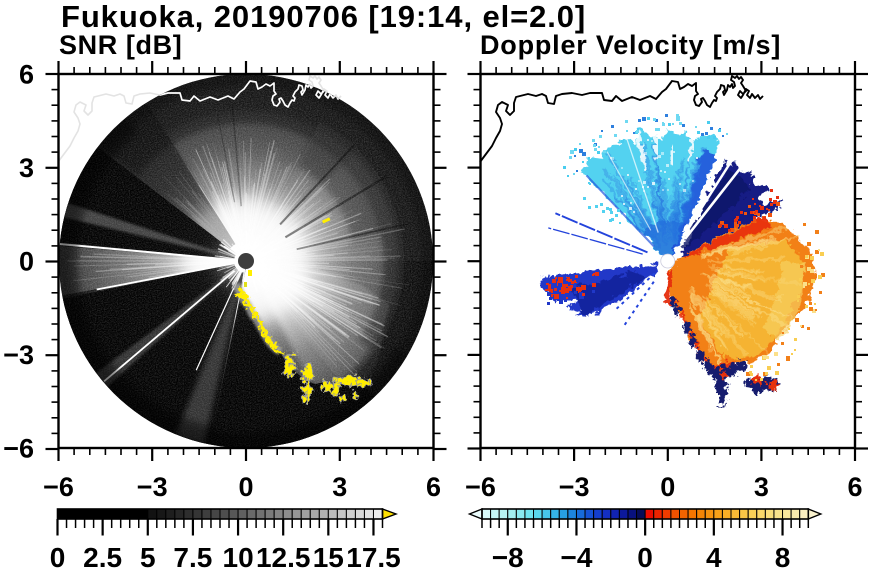 Image resolution: width=870 pixels, height=570 pixels. I want to click on svg-text: 7.5, so click(192, 556).